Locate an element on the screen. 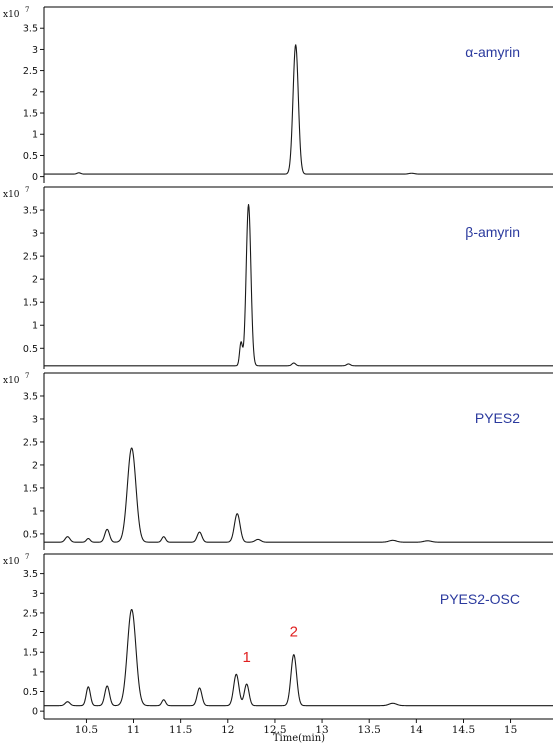  x-tick-label: 10.5 is located at coordinates (86, 730).